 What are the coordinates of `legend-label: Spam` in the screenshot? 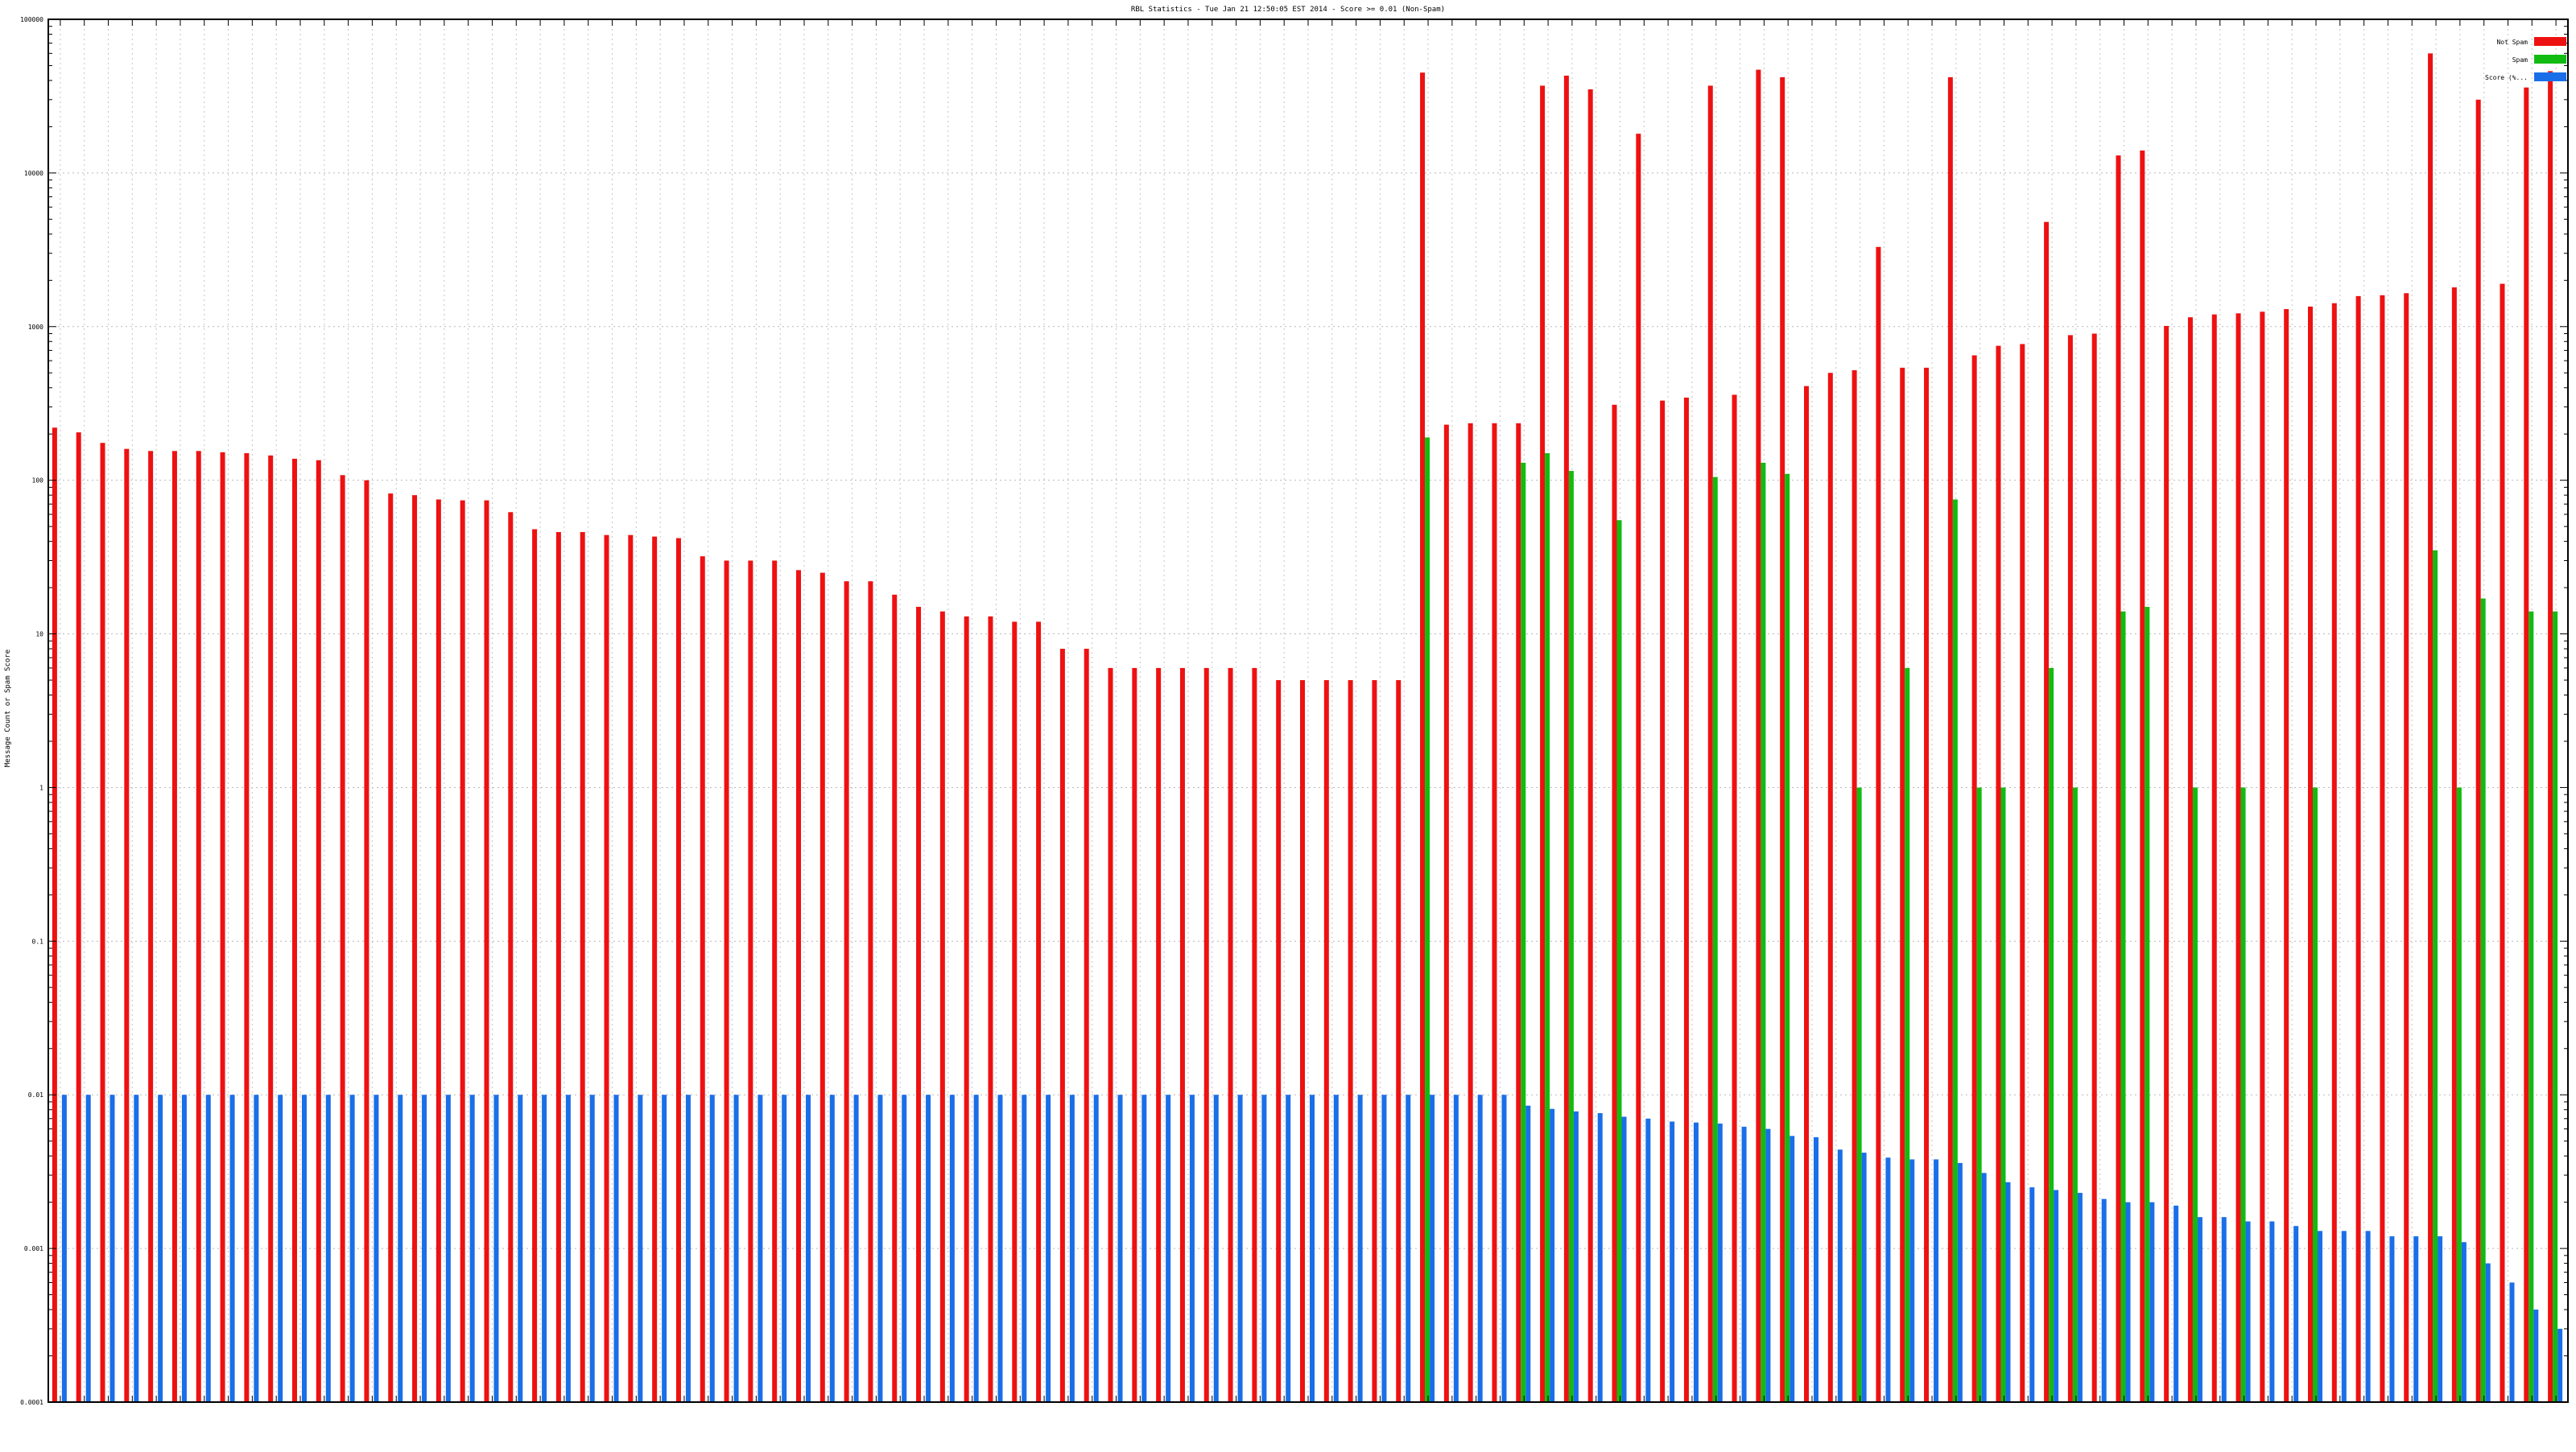 It's located at (2520, 60).